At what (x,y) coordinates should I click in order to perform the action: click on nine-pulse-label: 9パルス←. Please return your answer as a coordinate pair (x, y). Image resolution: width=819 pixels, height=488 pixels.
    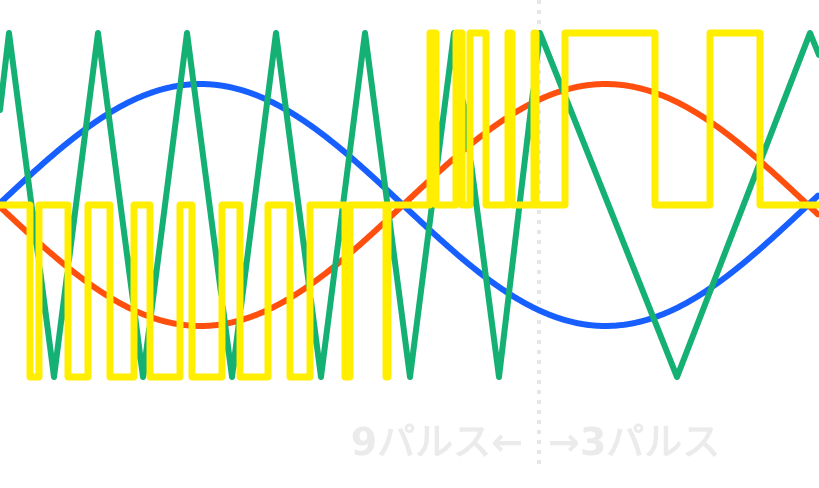
    Looking at the image, I should click on (436, 442).